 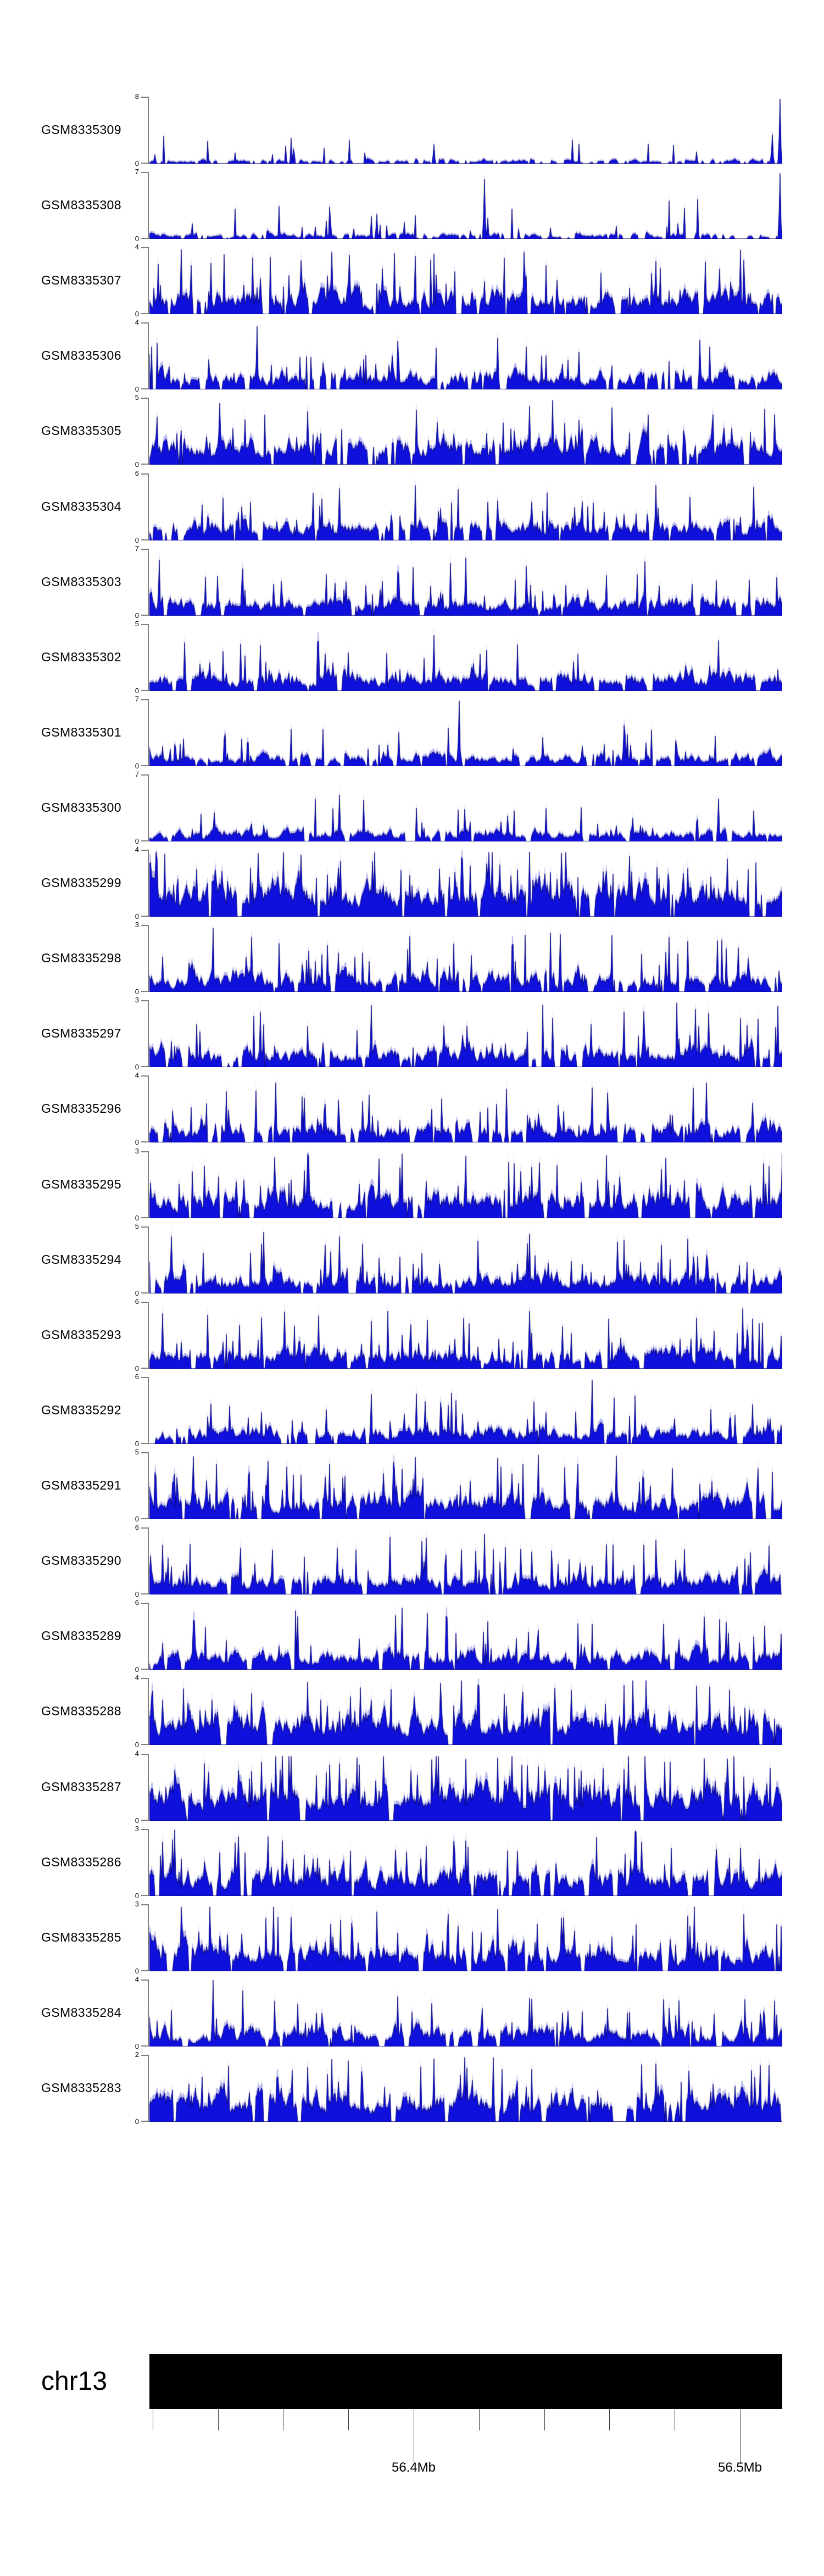 I want to click on chromosome-name-label: chr13, so click(x=75, y=2381).